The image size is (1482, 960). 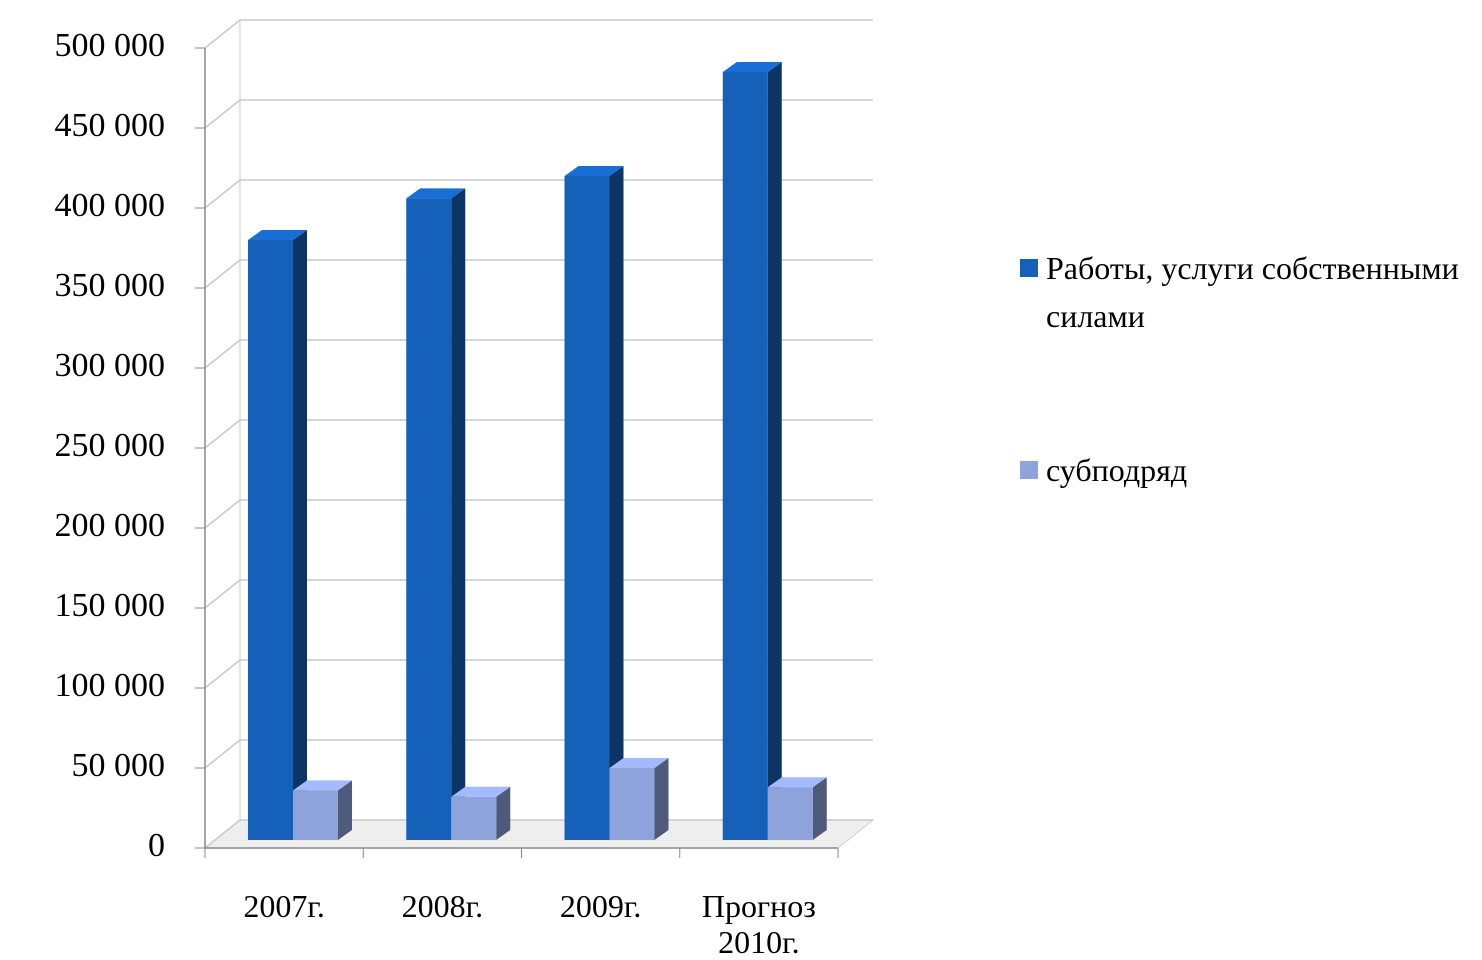 I want to click on x-tick-label: 2007г., so click(x=284, y=906).